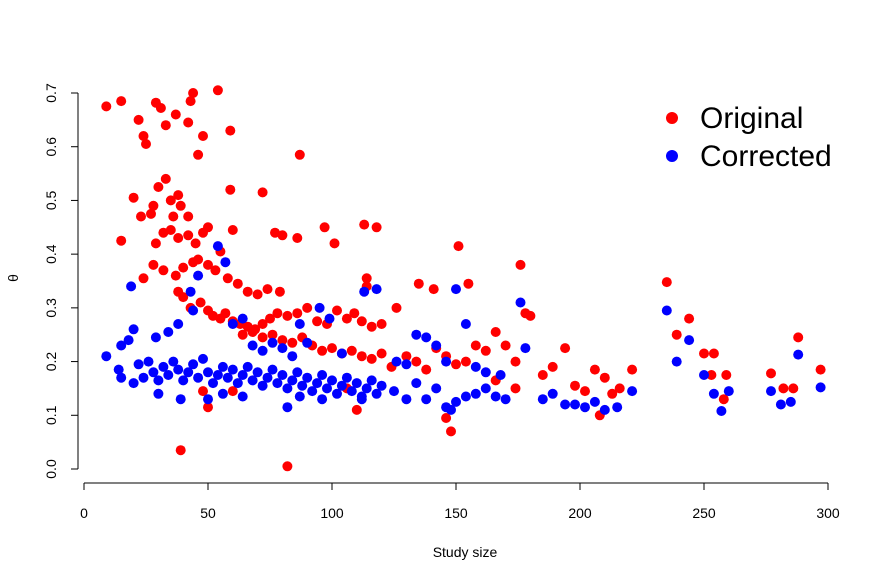 This screenshot has width=893, height=581. What do you see at coordinates (51, 200) in the screenshot?
I see `y-tick-label: 0.5` at bounding box center [51, 200].